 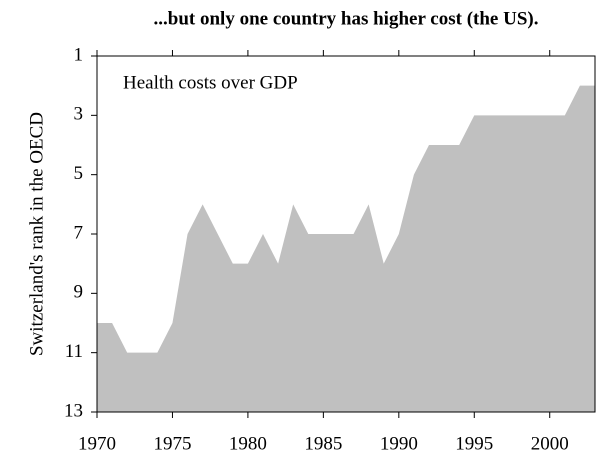 I want to click on y-tick-label: 3, so click(x=79, y=114).